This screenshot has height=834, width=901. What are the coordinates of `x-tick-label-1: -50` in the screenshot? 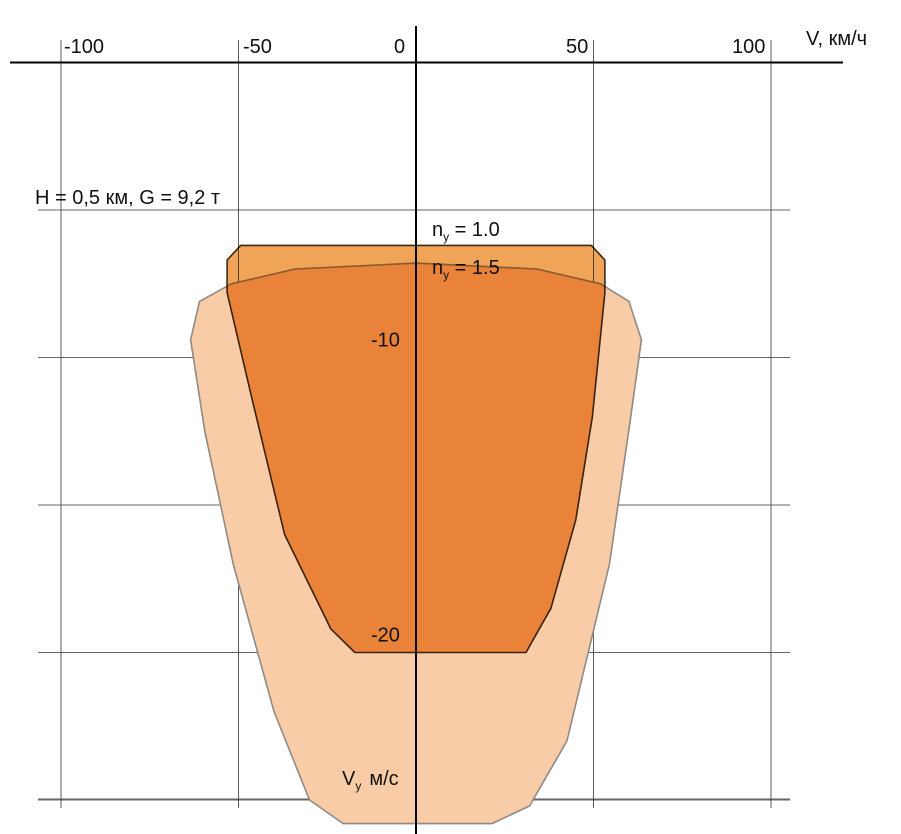 It's located at (257, 47).